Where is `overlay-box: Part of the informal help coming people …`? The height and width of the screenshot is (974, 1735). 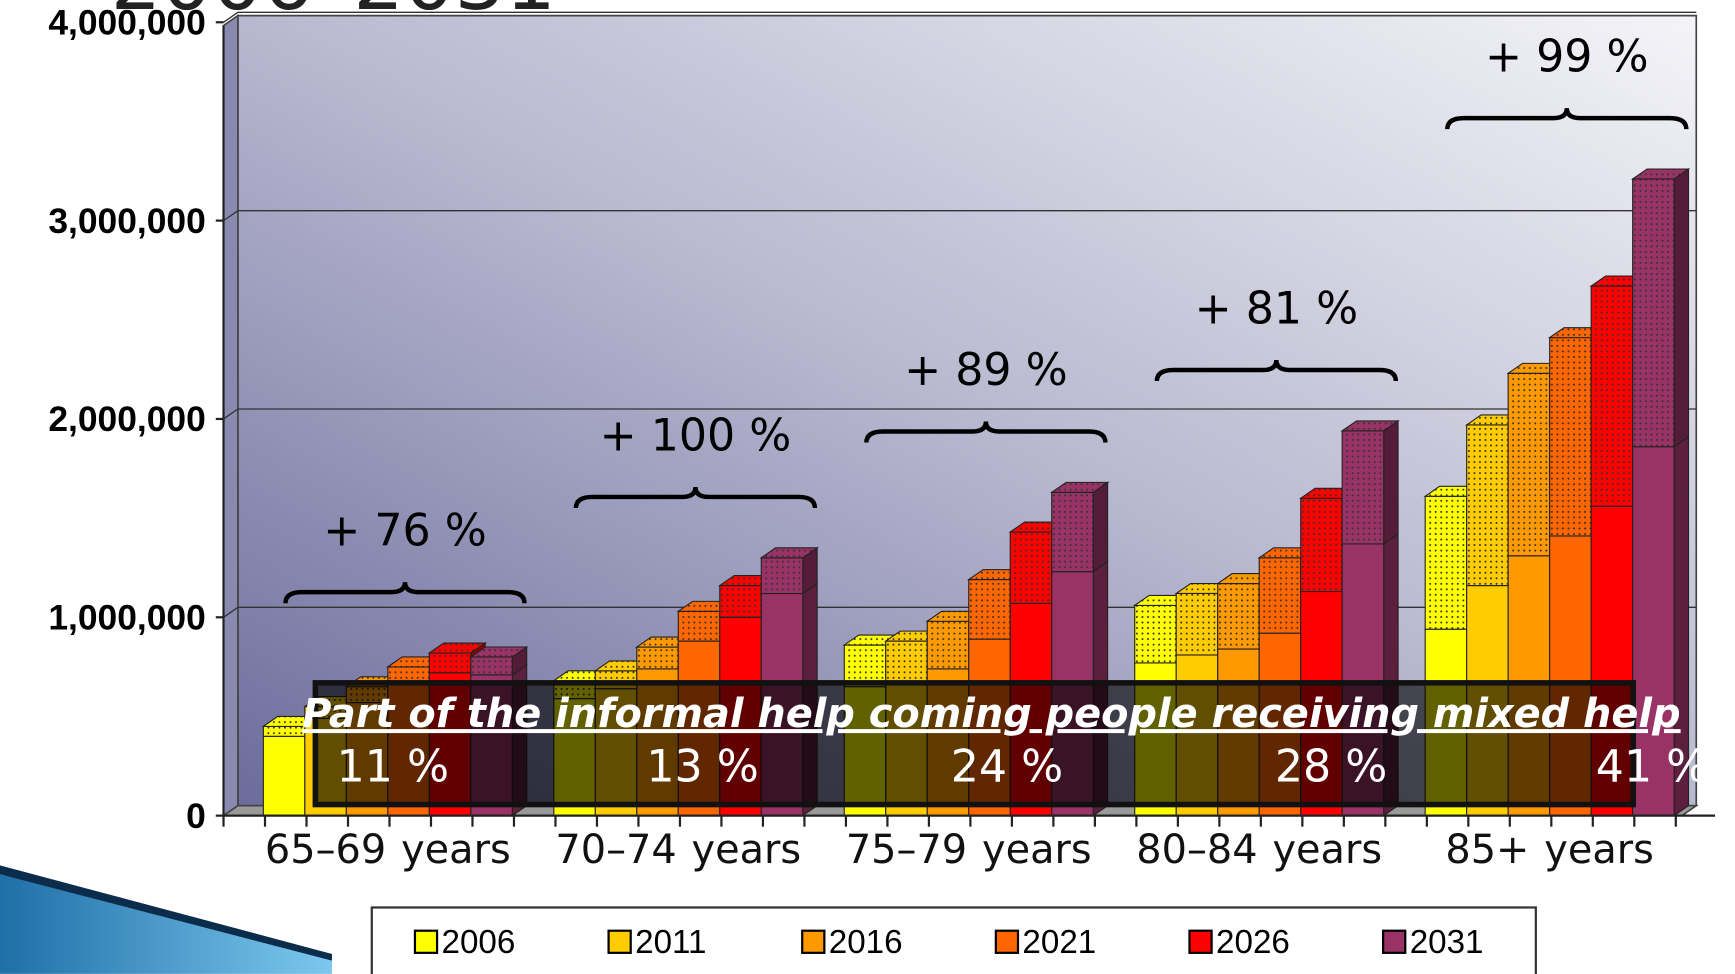
overlay-box: Part of the informal help coming people … is located at coordinates (991, 744).